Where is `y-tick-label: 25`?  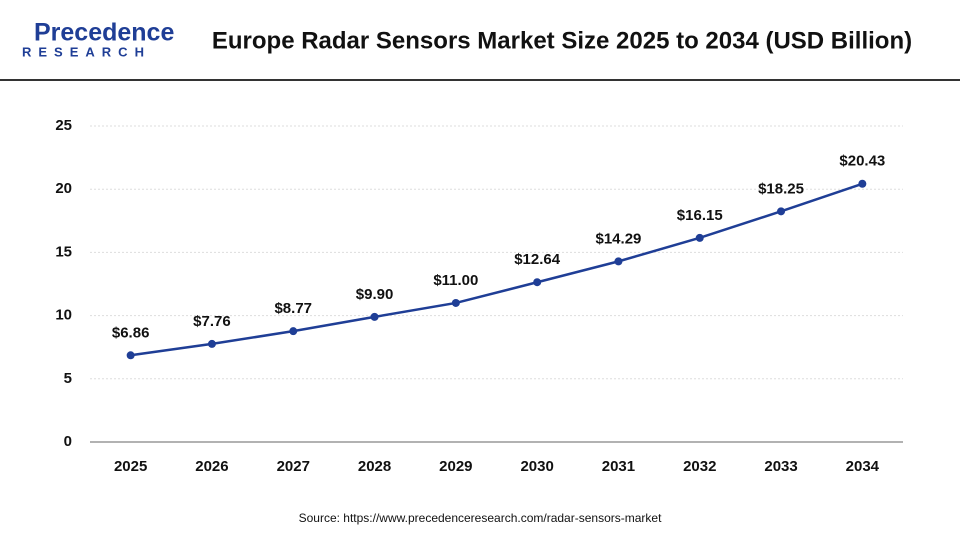 y-tick-label: 25 is located at coordinates (63, 125).